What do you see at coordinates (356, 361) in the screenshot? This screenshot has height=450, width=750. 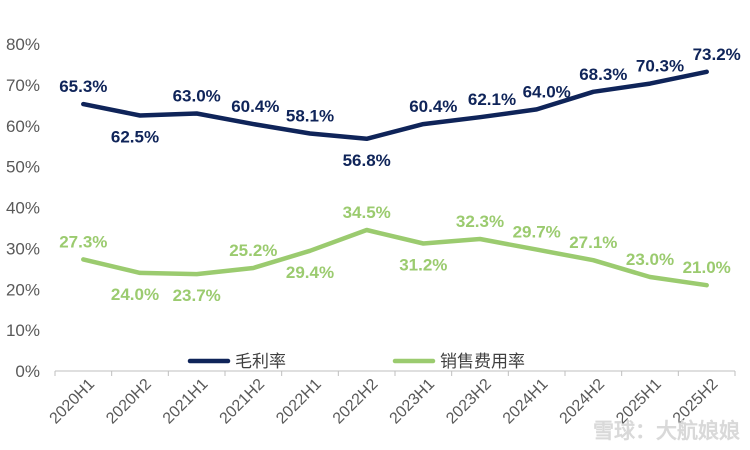 I see `legend: 毛利率 销售费用率` at bounding box center [356, 361].